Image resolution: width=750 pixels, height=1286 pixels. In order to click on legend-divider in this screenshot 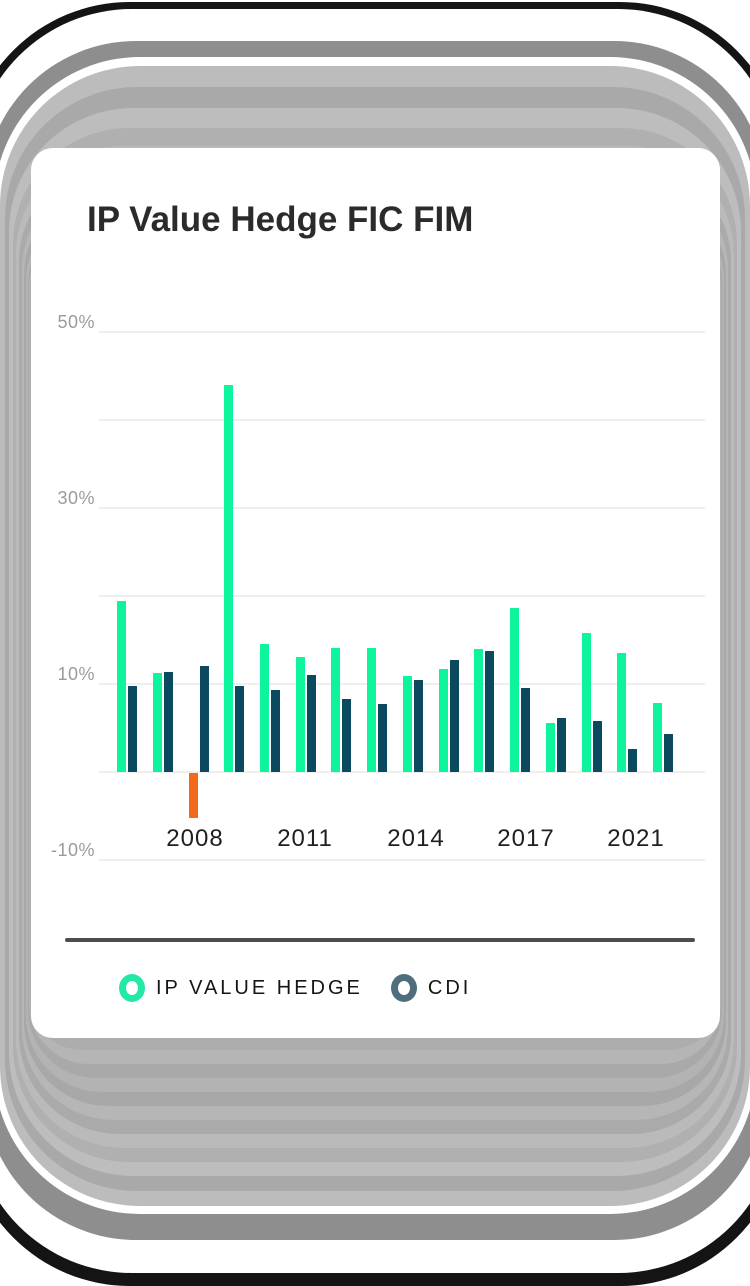, I will do `click(380, 940)`.